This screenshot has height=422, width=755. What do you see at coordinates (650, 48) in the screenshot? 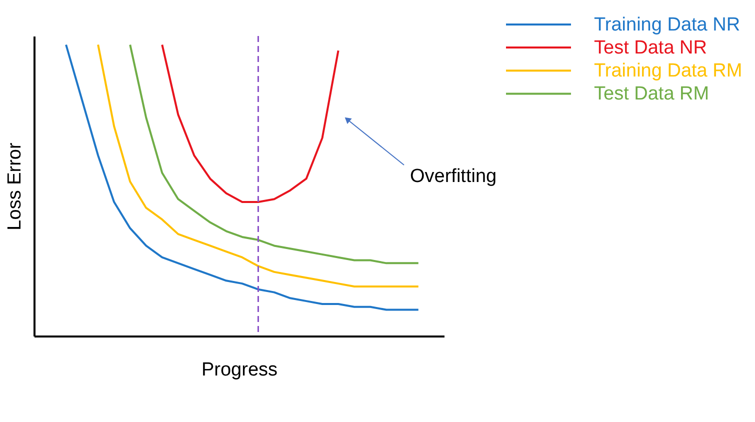
I see `legend-label: Test Data NR` at bounding box center [650, 48].